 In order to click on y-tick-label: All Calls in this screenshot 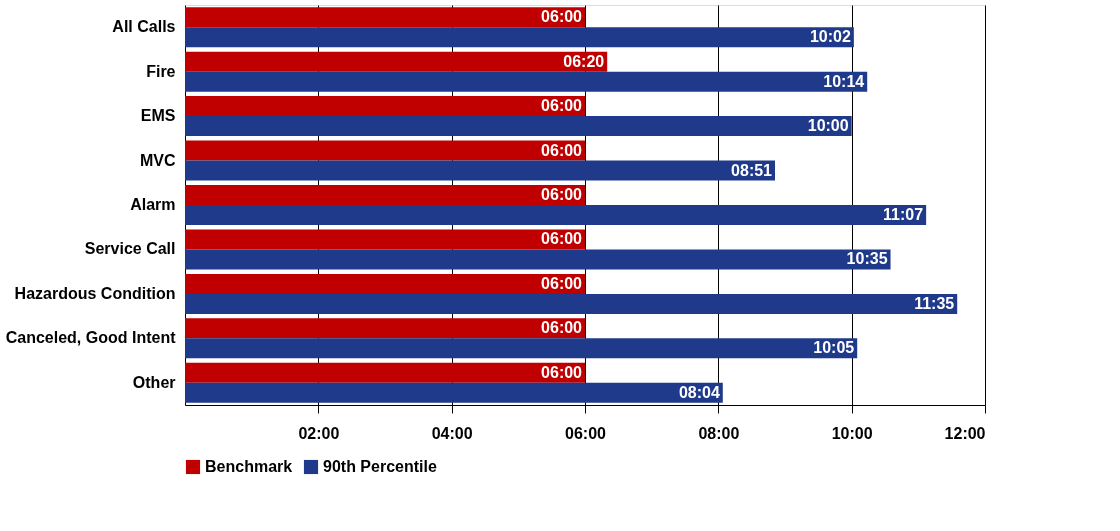, I will do `click(144, 27)`.